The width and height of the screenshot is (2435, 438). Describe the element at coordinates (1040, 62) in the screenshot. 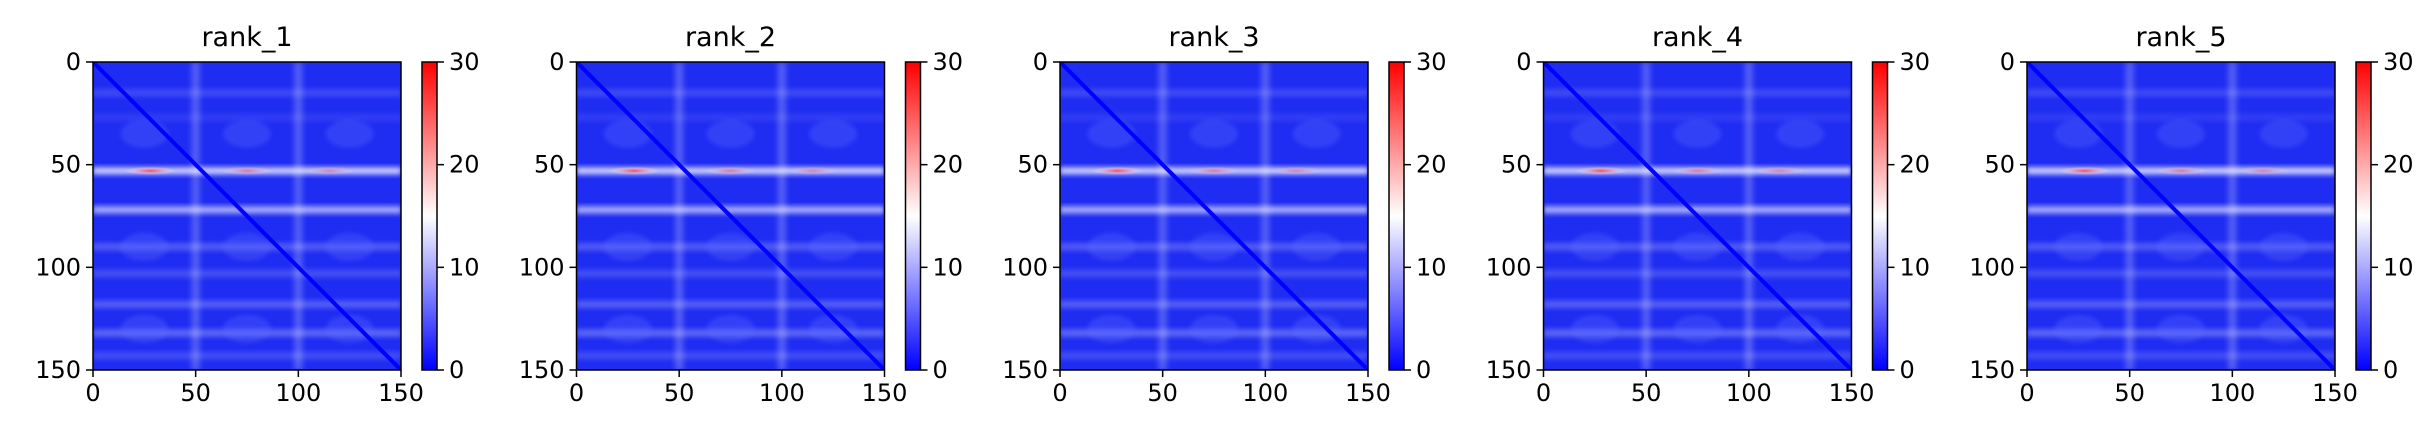

I see `y-tick-label: 0` at that location.